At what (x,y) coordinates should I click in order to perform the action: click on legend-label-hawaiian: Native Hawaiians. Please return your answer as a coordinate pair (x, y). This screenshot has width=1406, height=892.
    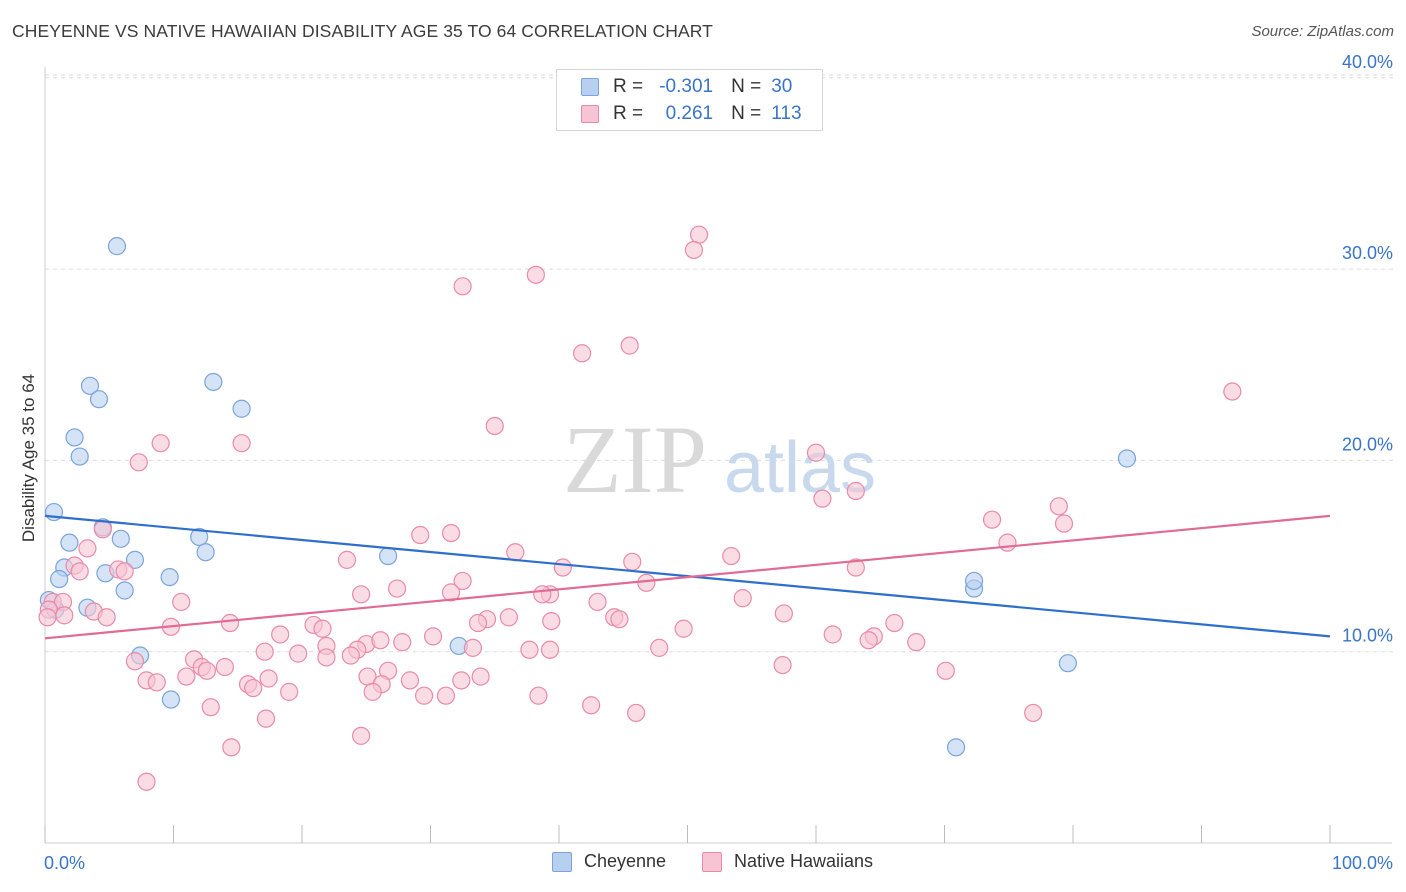
    Looking at the image, I should click on (804, 861).